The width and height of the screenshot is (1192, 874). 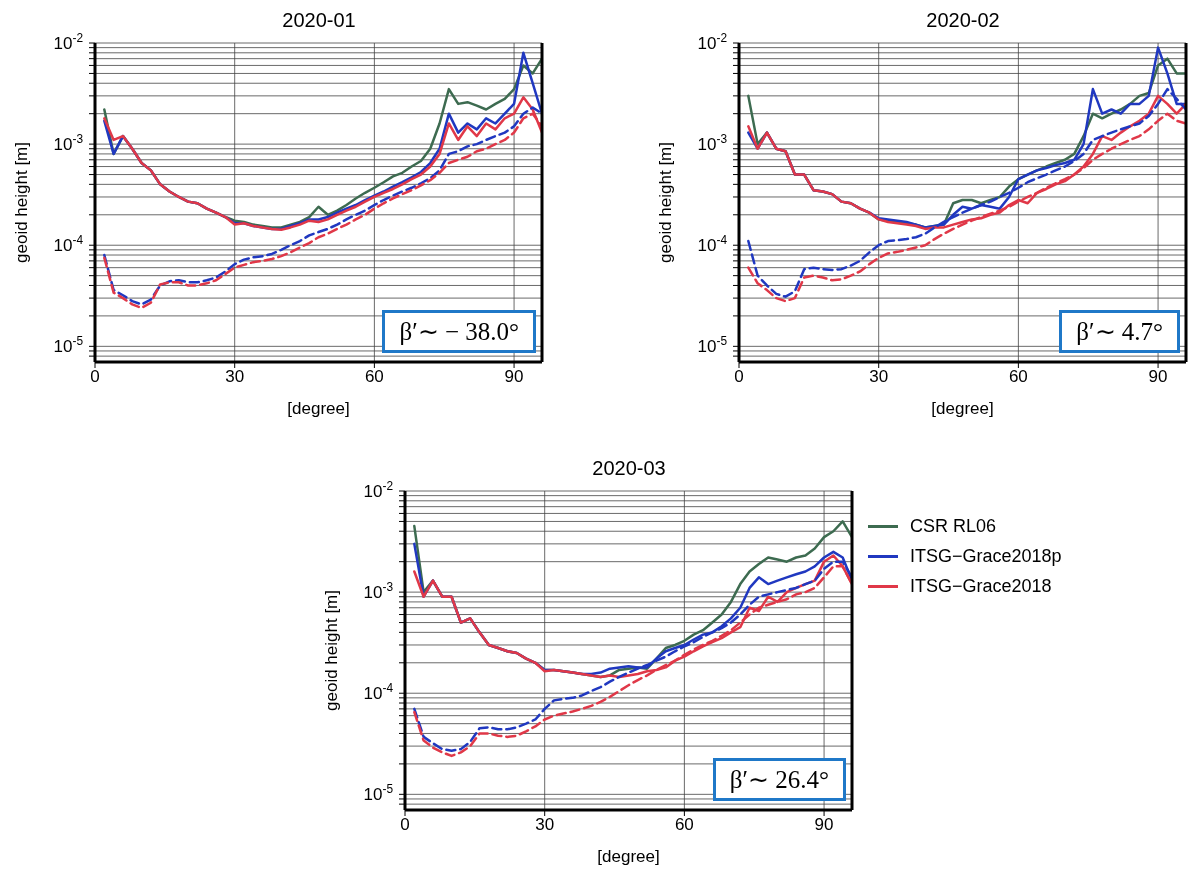 What do you see at coordinates (981, 586) in the screenshot?
I see `legend-label: ITSG−Grace2018` at bounding box center [981, 586].